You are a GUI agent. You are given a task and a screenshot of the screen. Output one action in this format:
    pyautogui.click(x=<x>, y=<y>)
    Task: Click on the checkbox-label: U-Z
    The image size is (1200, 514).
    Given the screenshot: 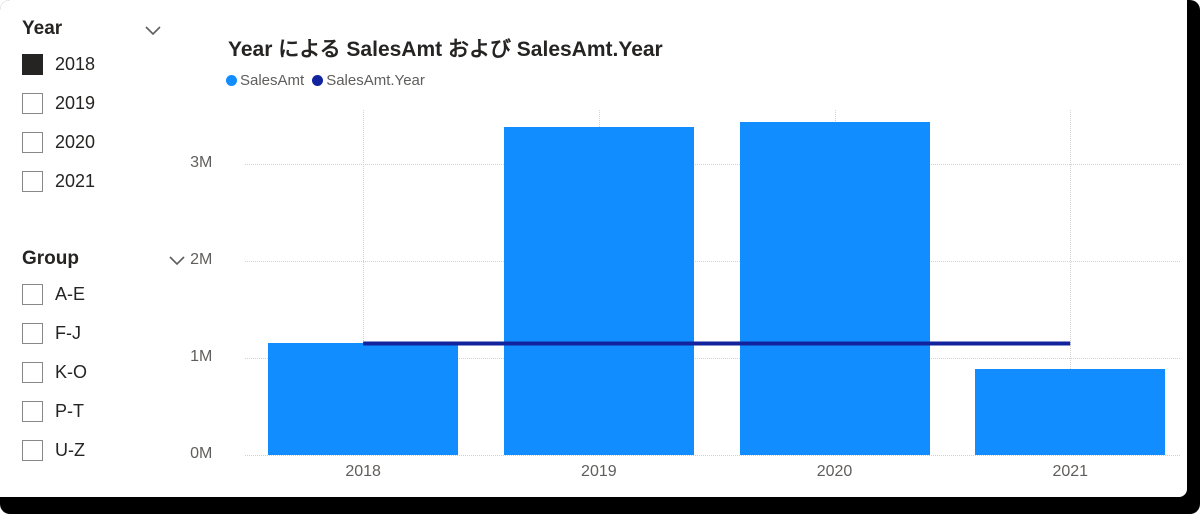 What is the action you would take?
    pyautogui.click(x=70, y=449)
    